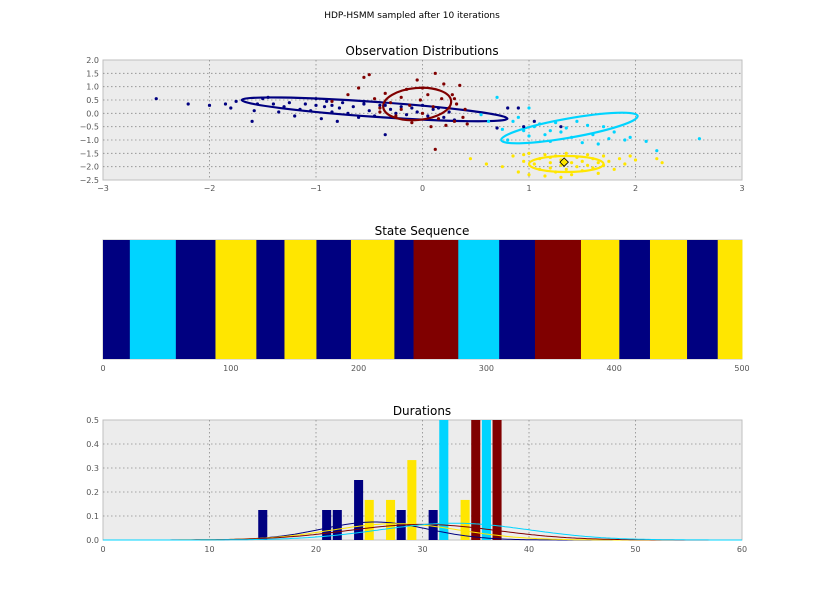  Describe the element at coordinates (92, 468) in the screenshot. I see `panel3-y-tick-label: 0.3` at that location.